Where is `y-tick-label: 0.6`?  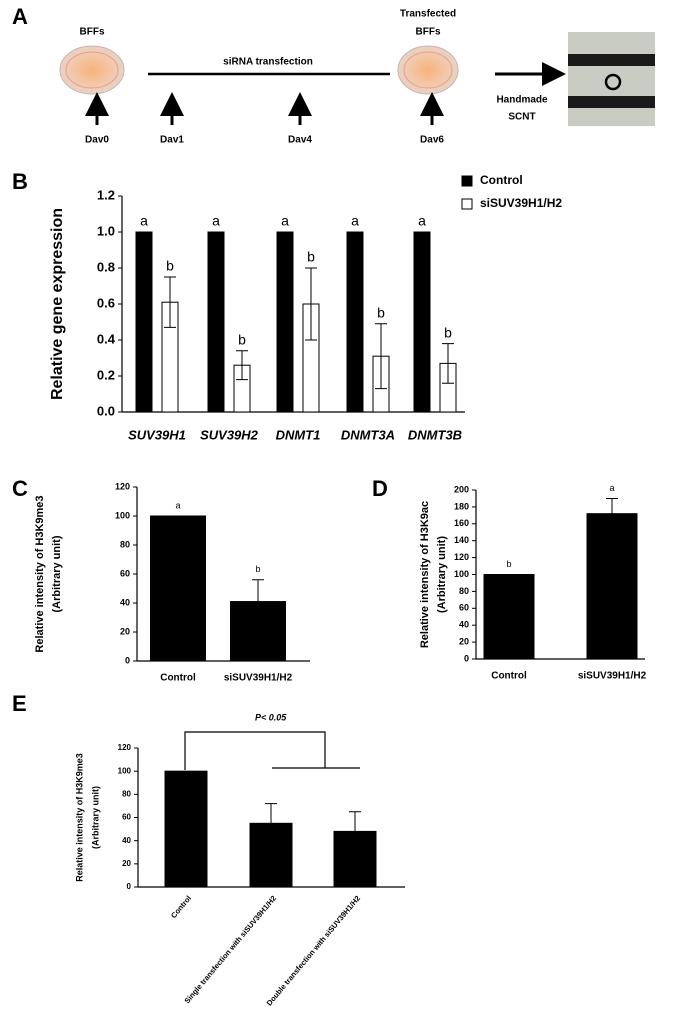 y-tick-label: 0.6 is located at coordinates (106, 302).